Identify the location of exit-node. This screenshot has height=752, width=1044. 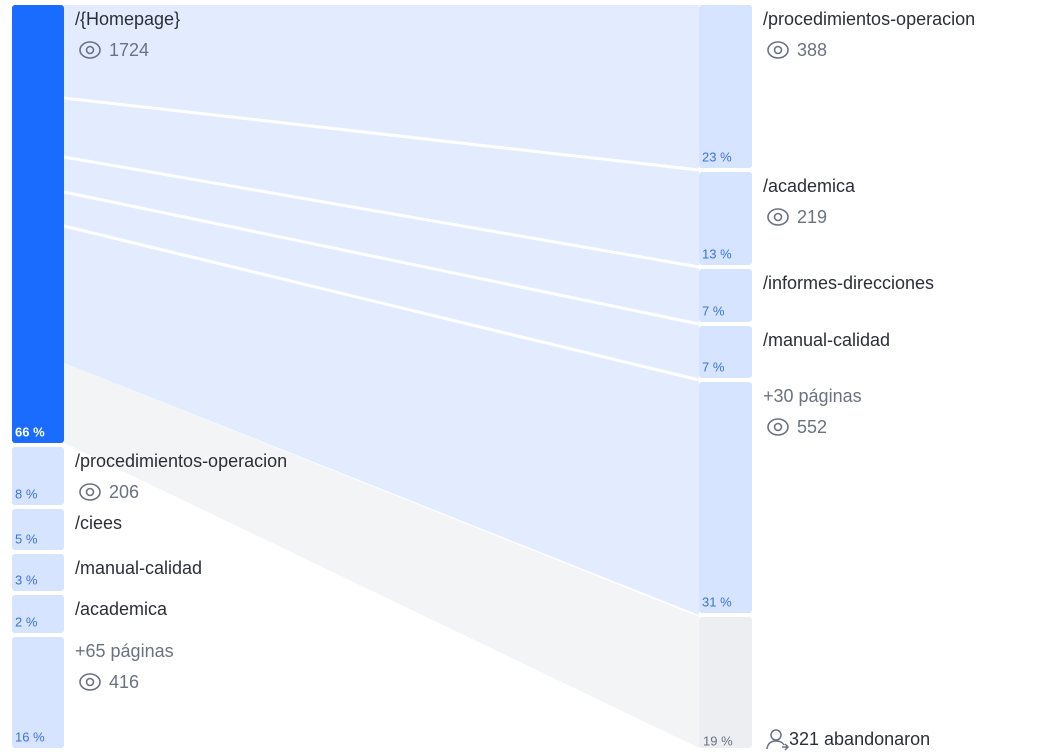
(725, 682).